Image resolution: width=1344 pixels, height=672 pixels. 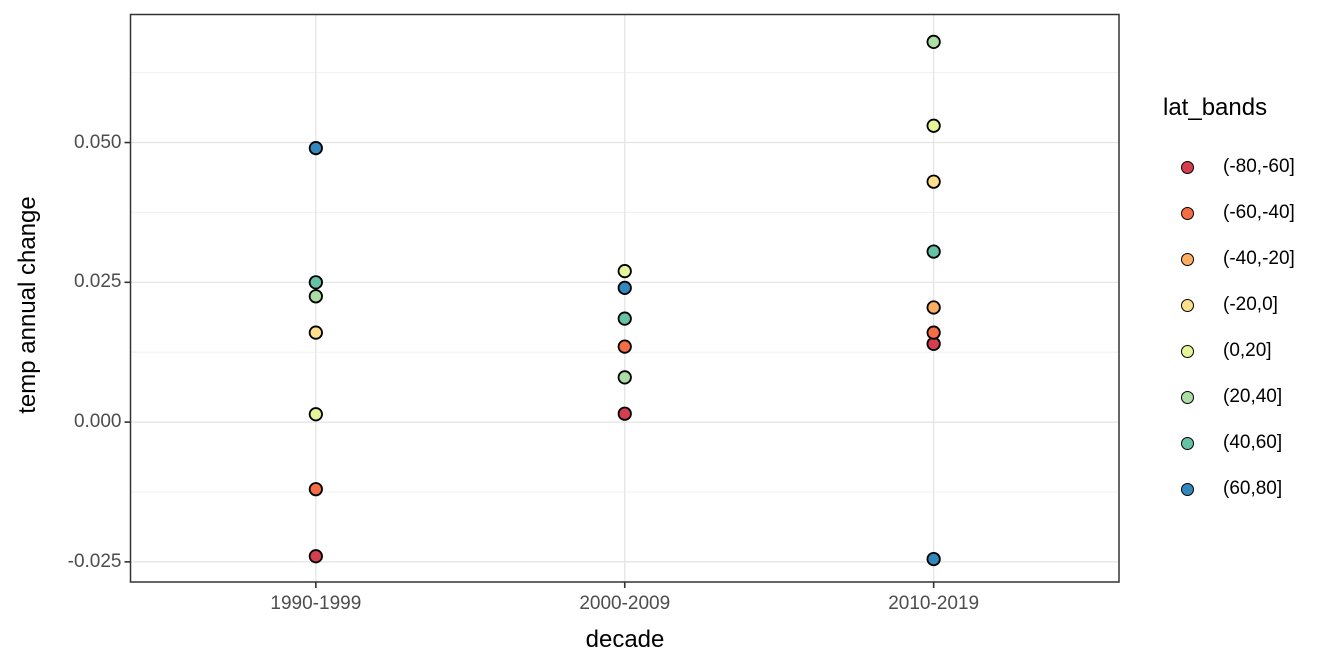 I want to click on legend-item: (-20,0], so click(x=1250, y=305).